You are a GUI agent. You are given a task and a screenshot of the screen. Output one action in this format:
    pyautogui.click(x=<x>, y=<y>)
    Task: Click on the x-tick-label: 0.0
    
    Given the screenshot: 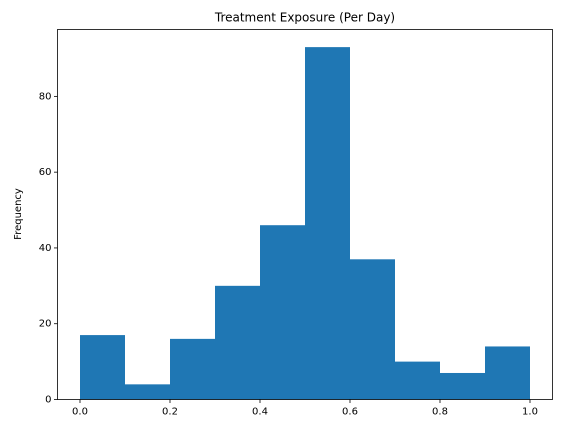 What is the action you would take?
    pyautogui.click(x=80, y=412)
    